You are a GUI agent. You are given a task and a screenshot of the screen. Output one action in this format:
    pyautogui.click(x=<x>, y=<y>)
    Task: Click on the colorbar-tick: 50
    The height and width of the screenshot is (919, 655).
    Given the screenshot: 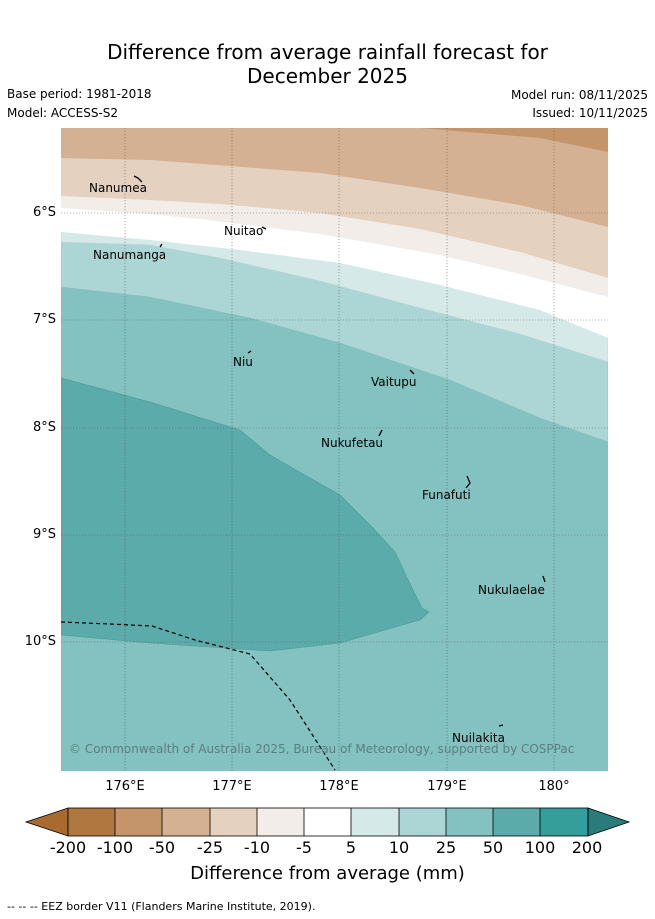 What is the action you would take?
    pyautogui.click(x=493, y=847)
    